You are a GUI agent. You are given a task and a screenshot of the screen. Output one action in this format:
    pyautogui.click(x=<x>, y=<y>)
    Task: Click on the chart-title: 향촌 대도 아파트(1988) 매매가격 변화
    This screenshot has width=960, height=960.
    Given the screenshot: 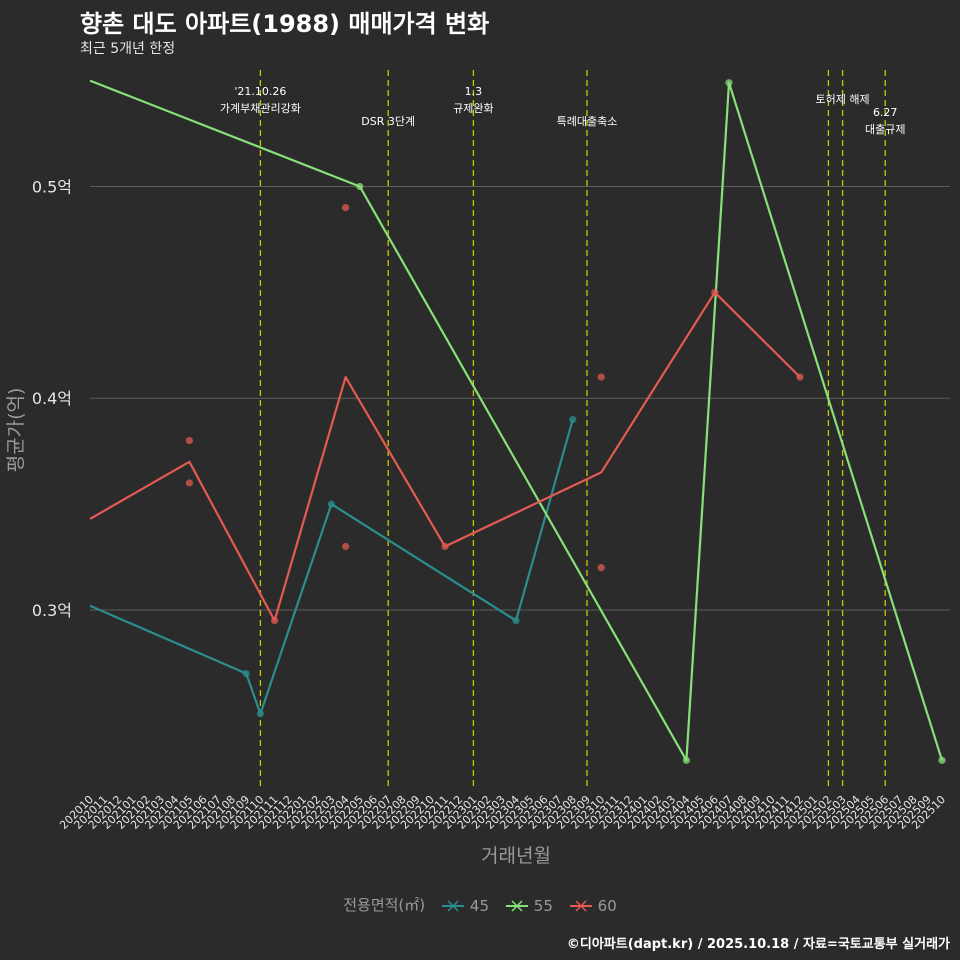 What is the action you would take?
    pyautogui.click(x=285, y=24)
    